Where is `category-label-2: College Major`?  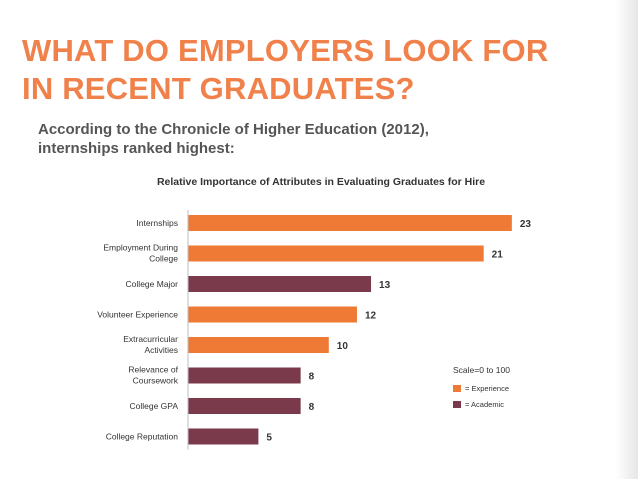
category-label-2: College Major is located at coordinates (152, 284).